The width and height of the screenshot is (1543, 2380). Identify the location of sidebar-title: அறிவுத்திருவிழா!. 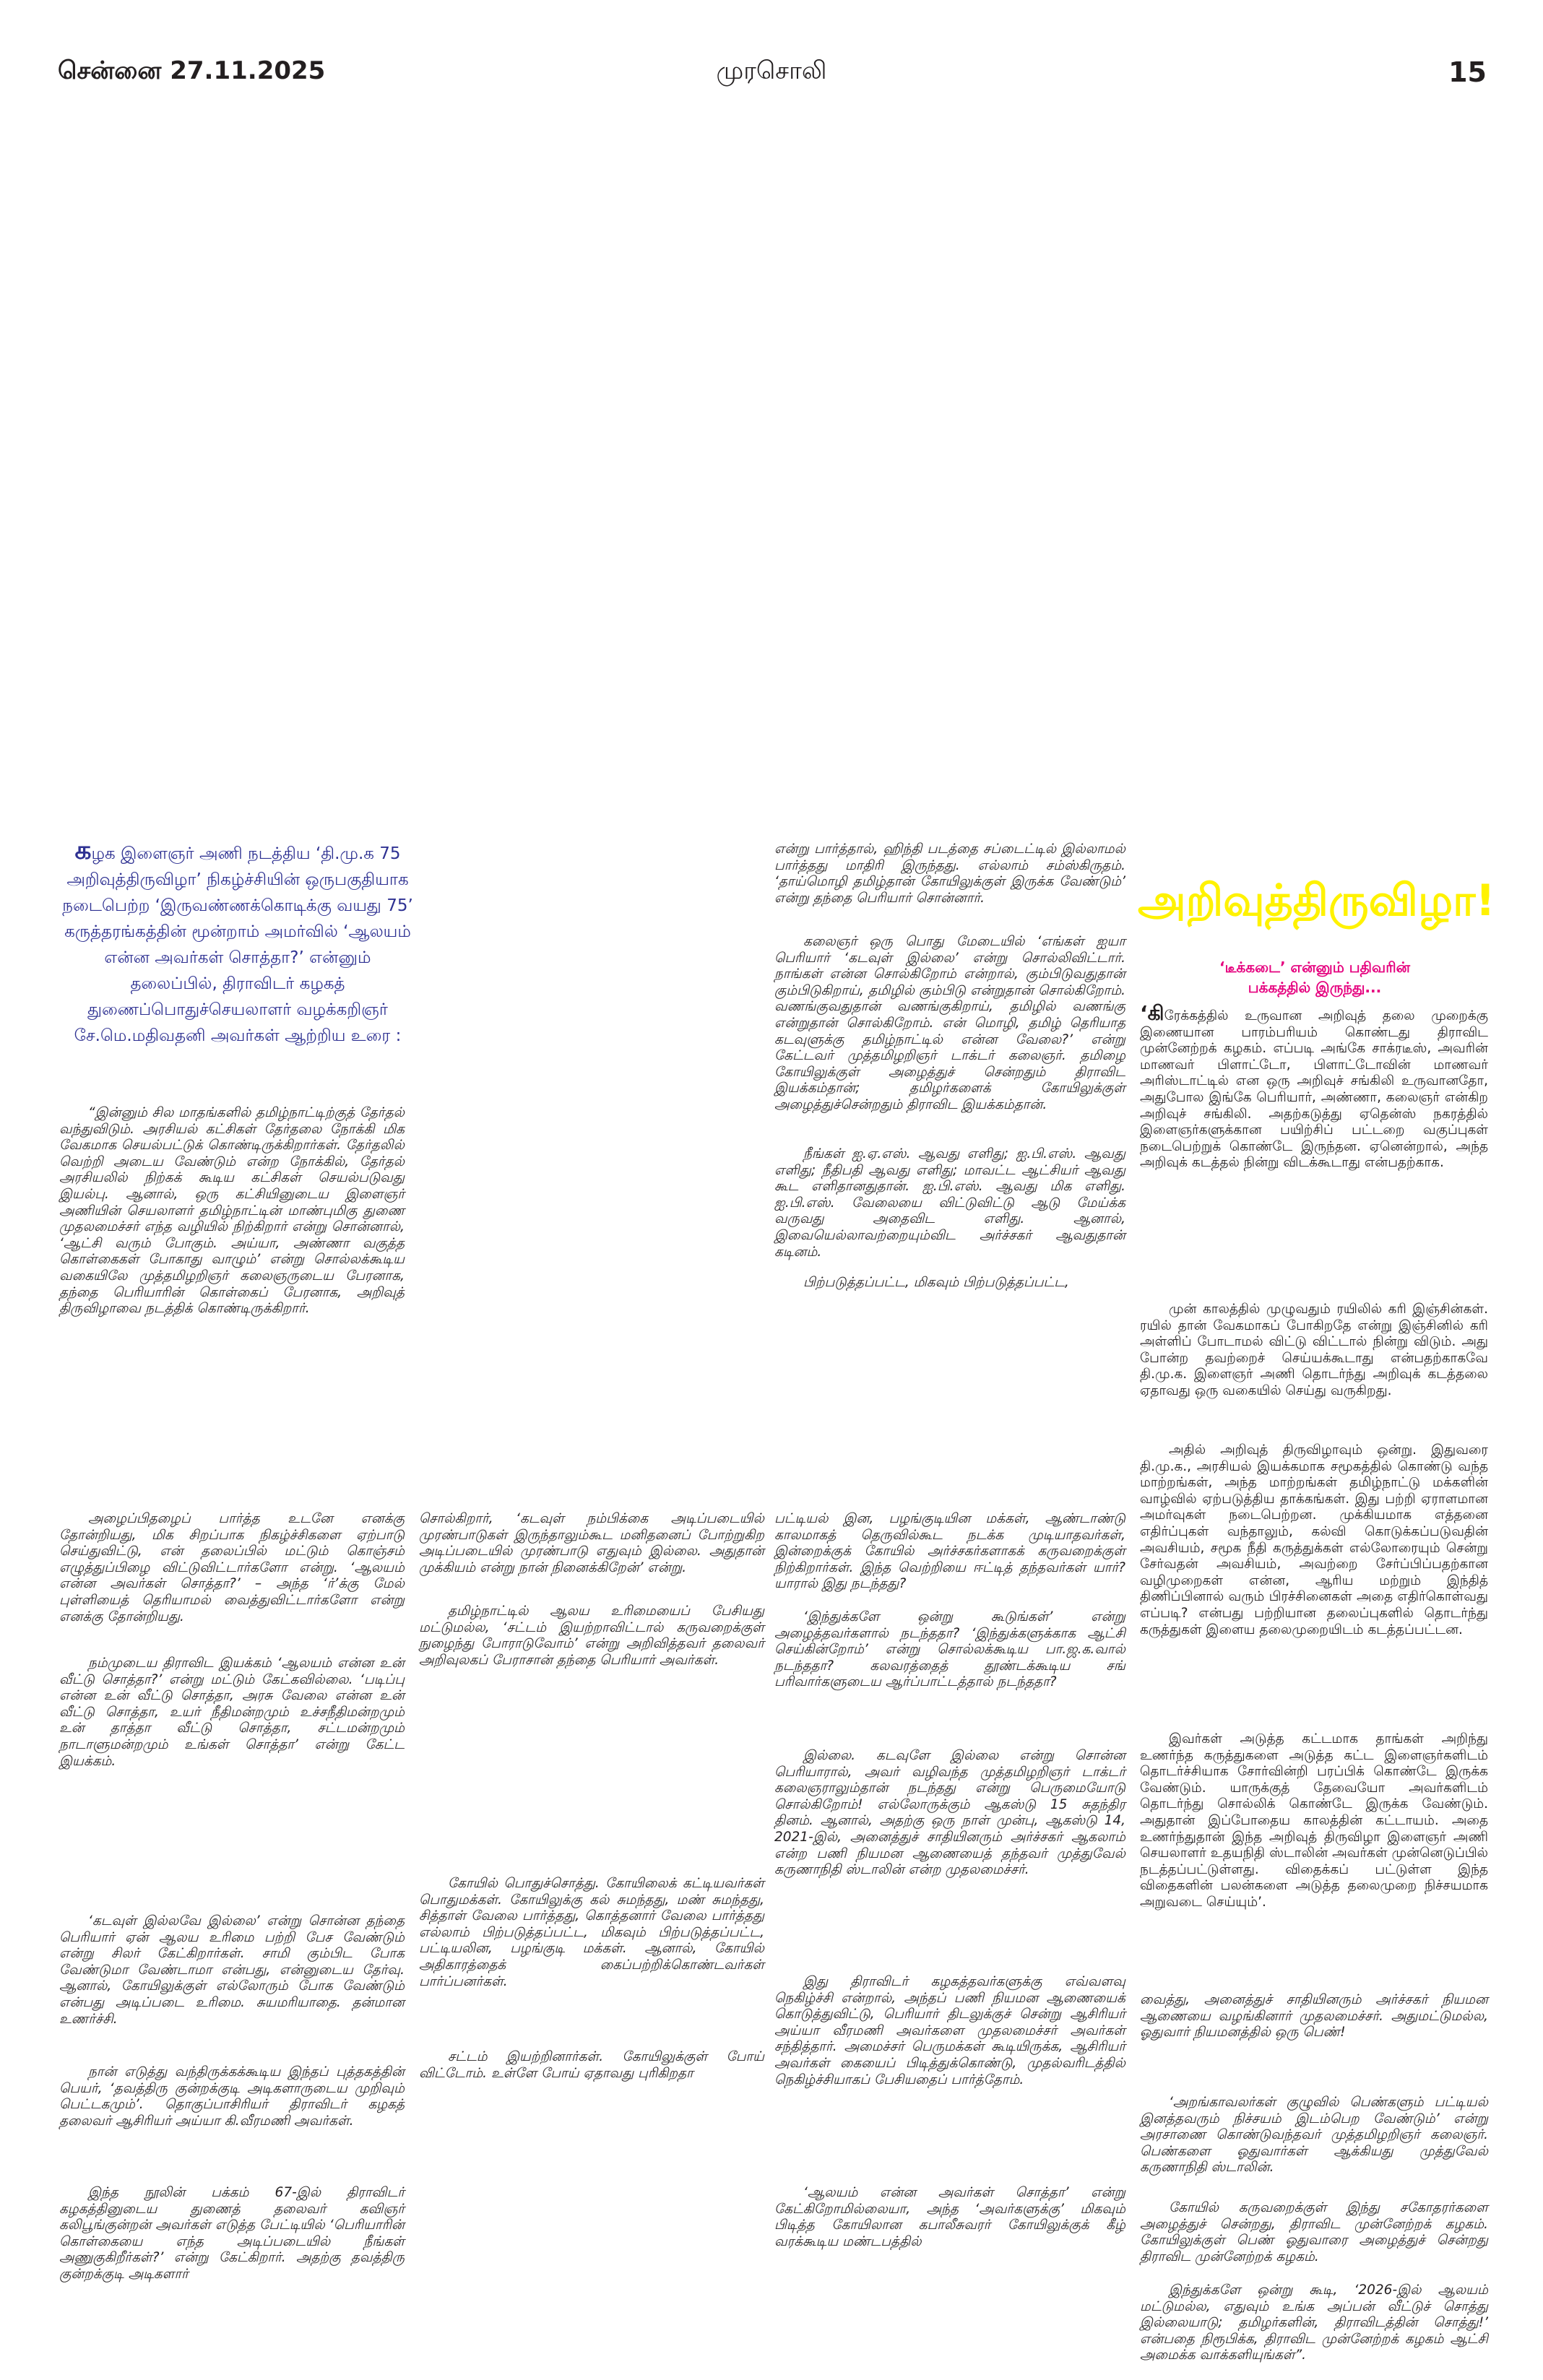
(1316, 900).